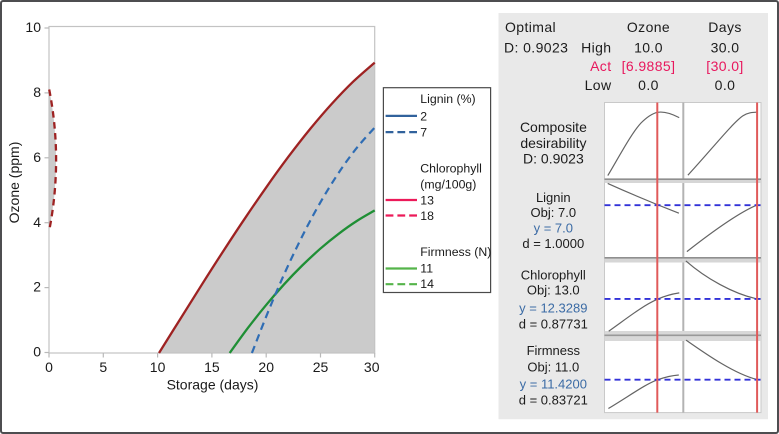  I want to click on svg-text: Low, so click(598, 85).